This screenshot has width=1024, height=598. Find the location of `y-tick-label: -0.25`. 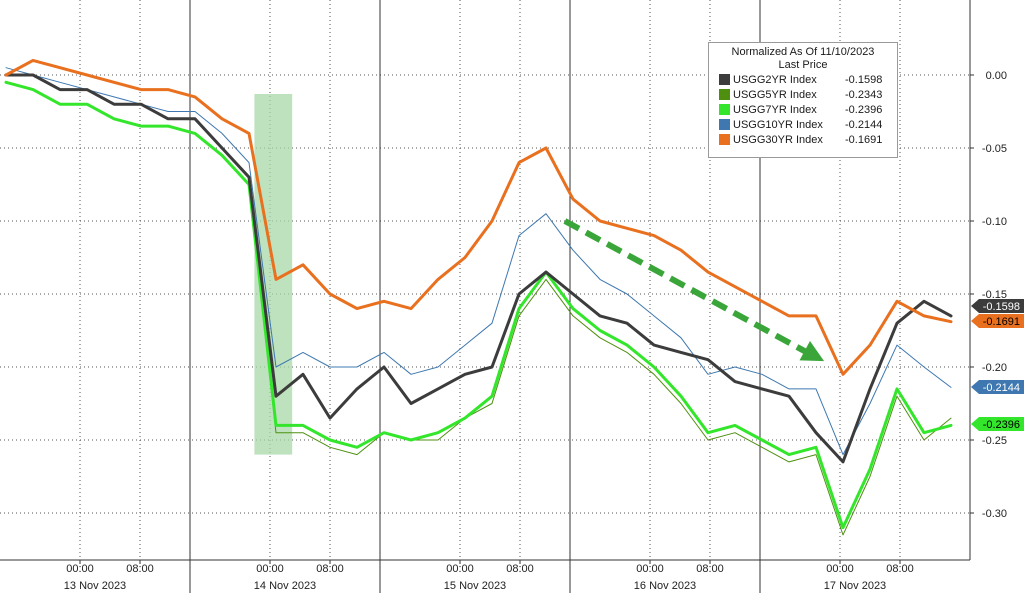

y-tick-label: -0.25 is located at coordinates (994, 441).